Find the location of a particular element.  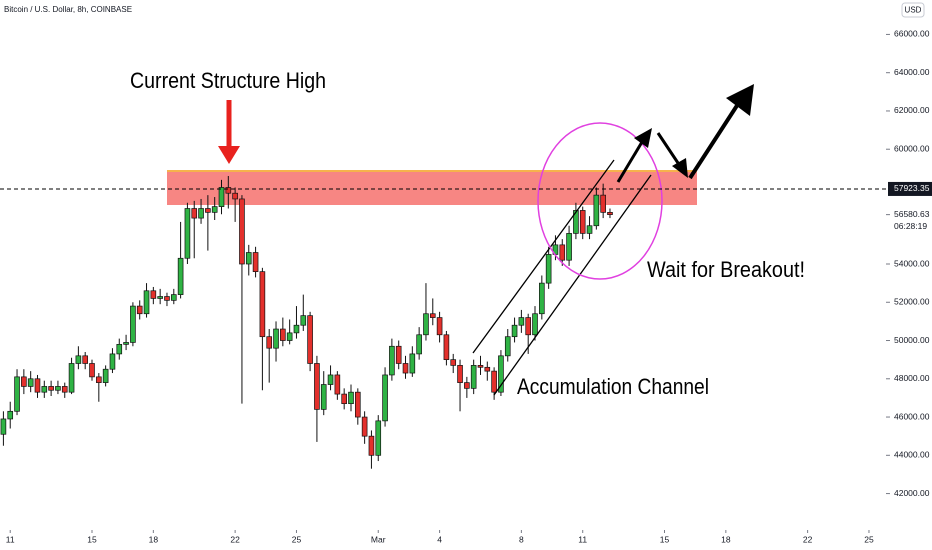

highlight-circle is located at coordinates (600, 201).